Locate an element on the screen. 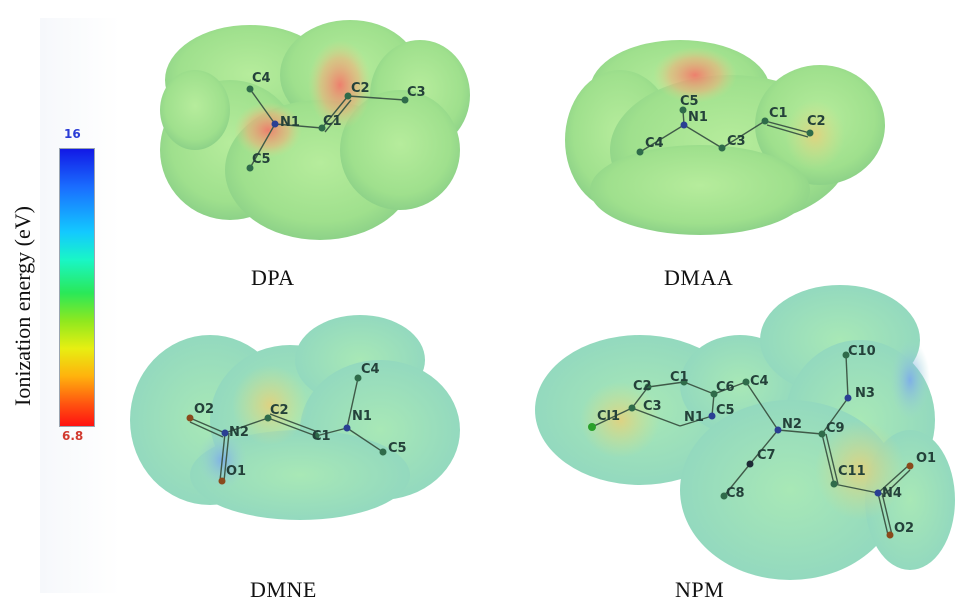 Image resolution: width=959 pixels, height=605 pixels. dpa-atom-labels: C4 N1 C1 C2 C3 C5 is located at coordinates (339, 119).